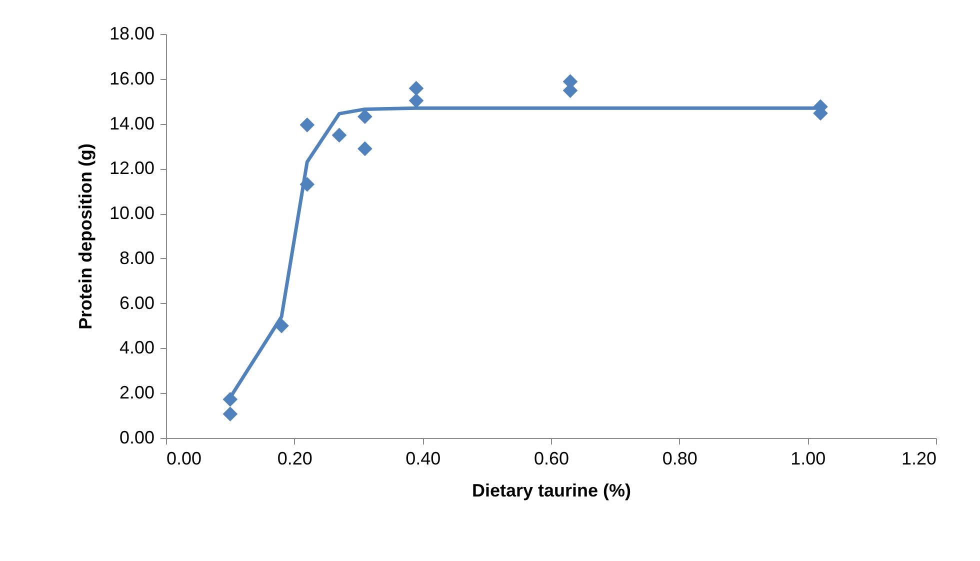  What do you see at coordinates (918, 458) in the screenshot?
I see `x-tick-label: 1.20` at bounding box center [918, 458].